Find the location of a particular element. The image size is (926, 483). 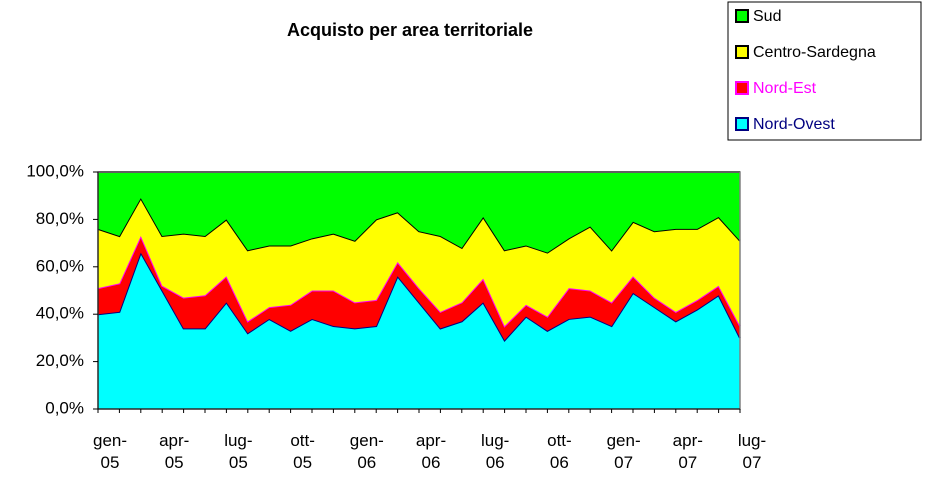

y-tick-label: 80,0% is located at coordinates (60, 218).